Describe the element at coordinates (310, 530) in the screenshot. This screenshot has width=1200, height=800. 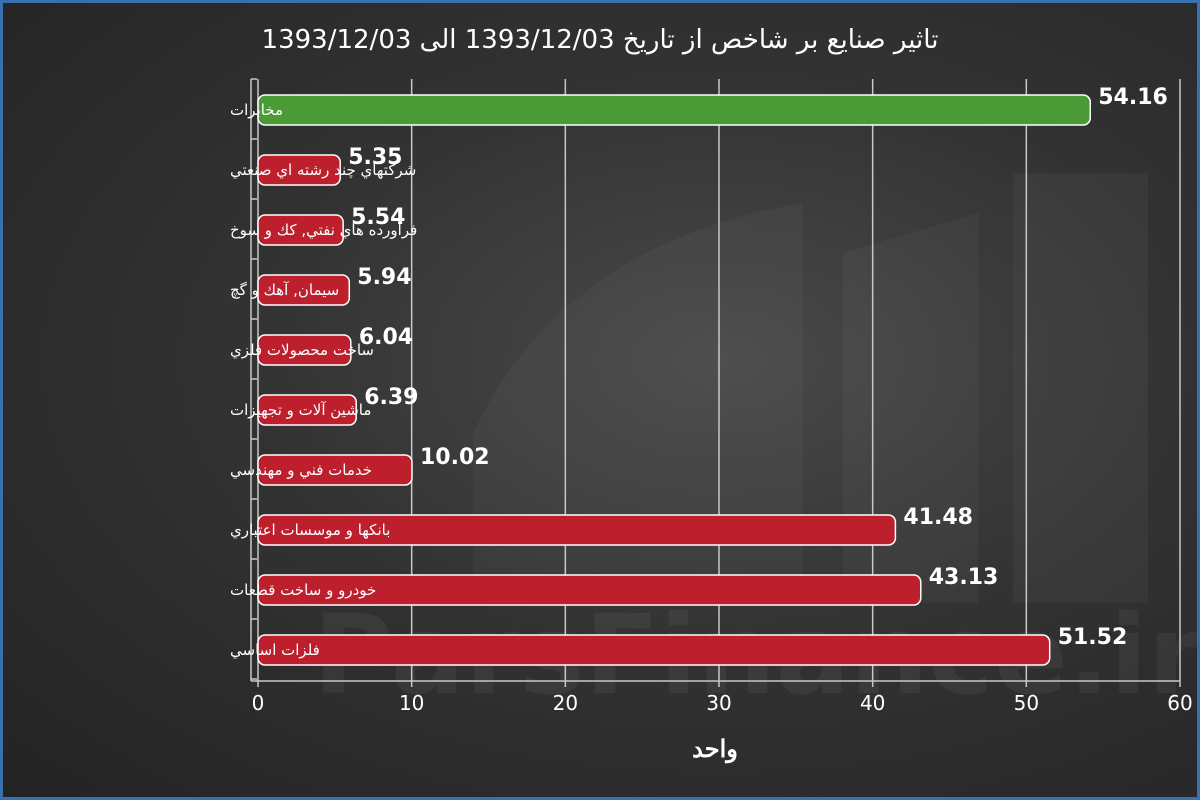
I see `category-label: بانكها و موسسات اعتباري` at that location.